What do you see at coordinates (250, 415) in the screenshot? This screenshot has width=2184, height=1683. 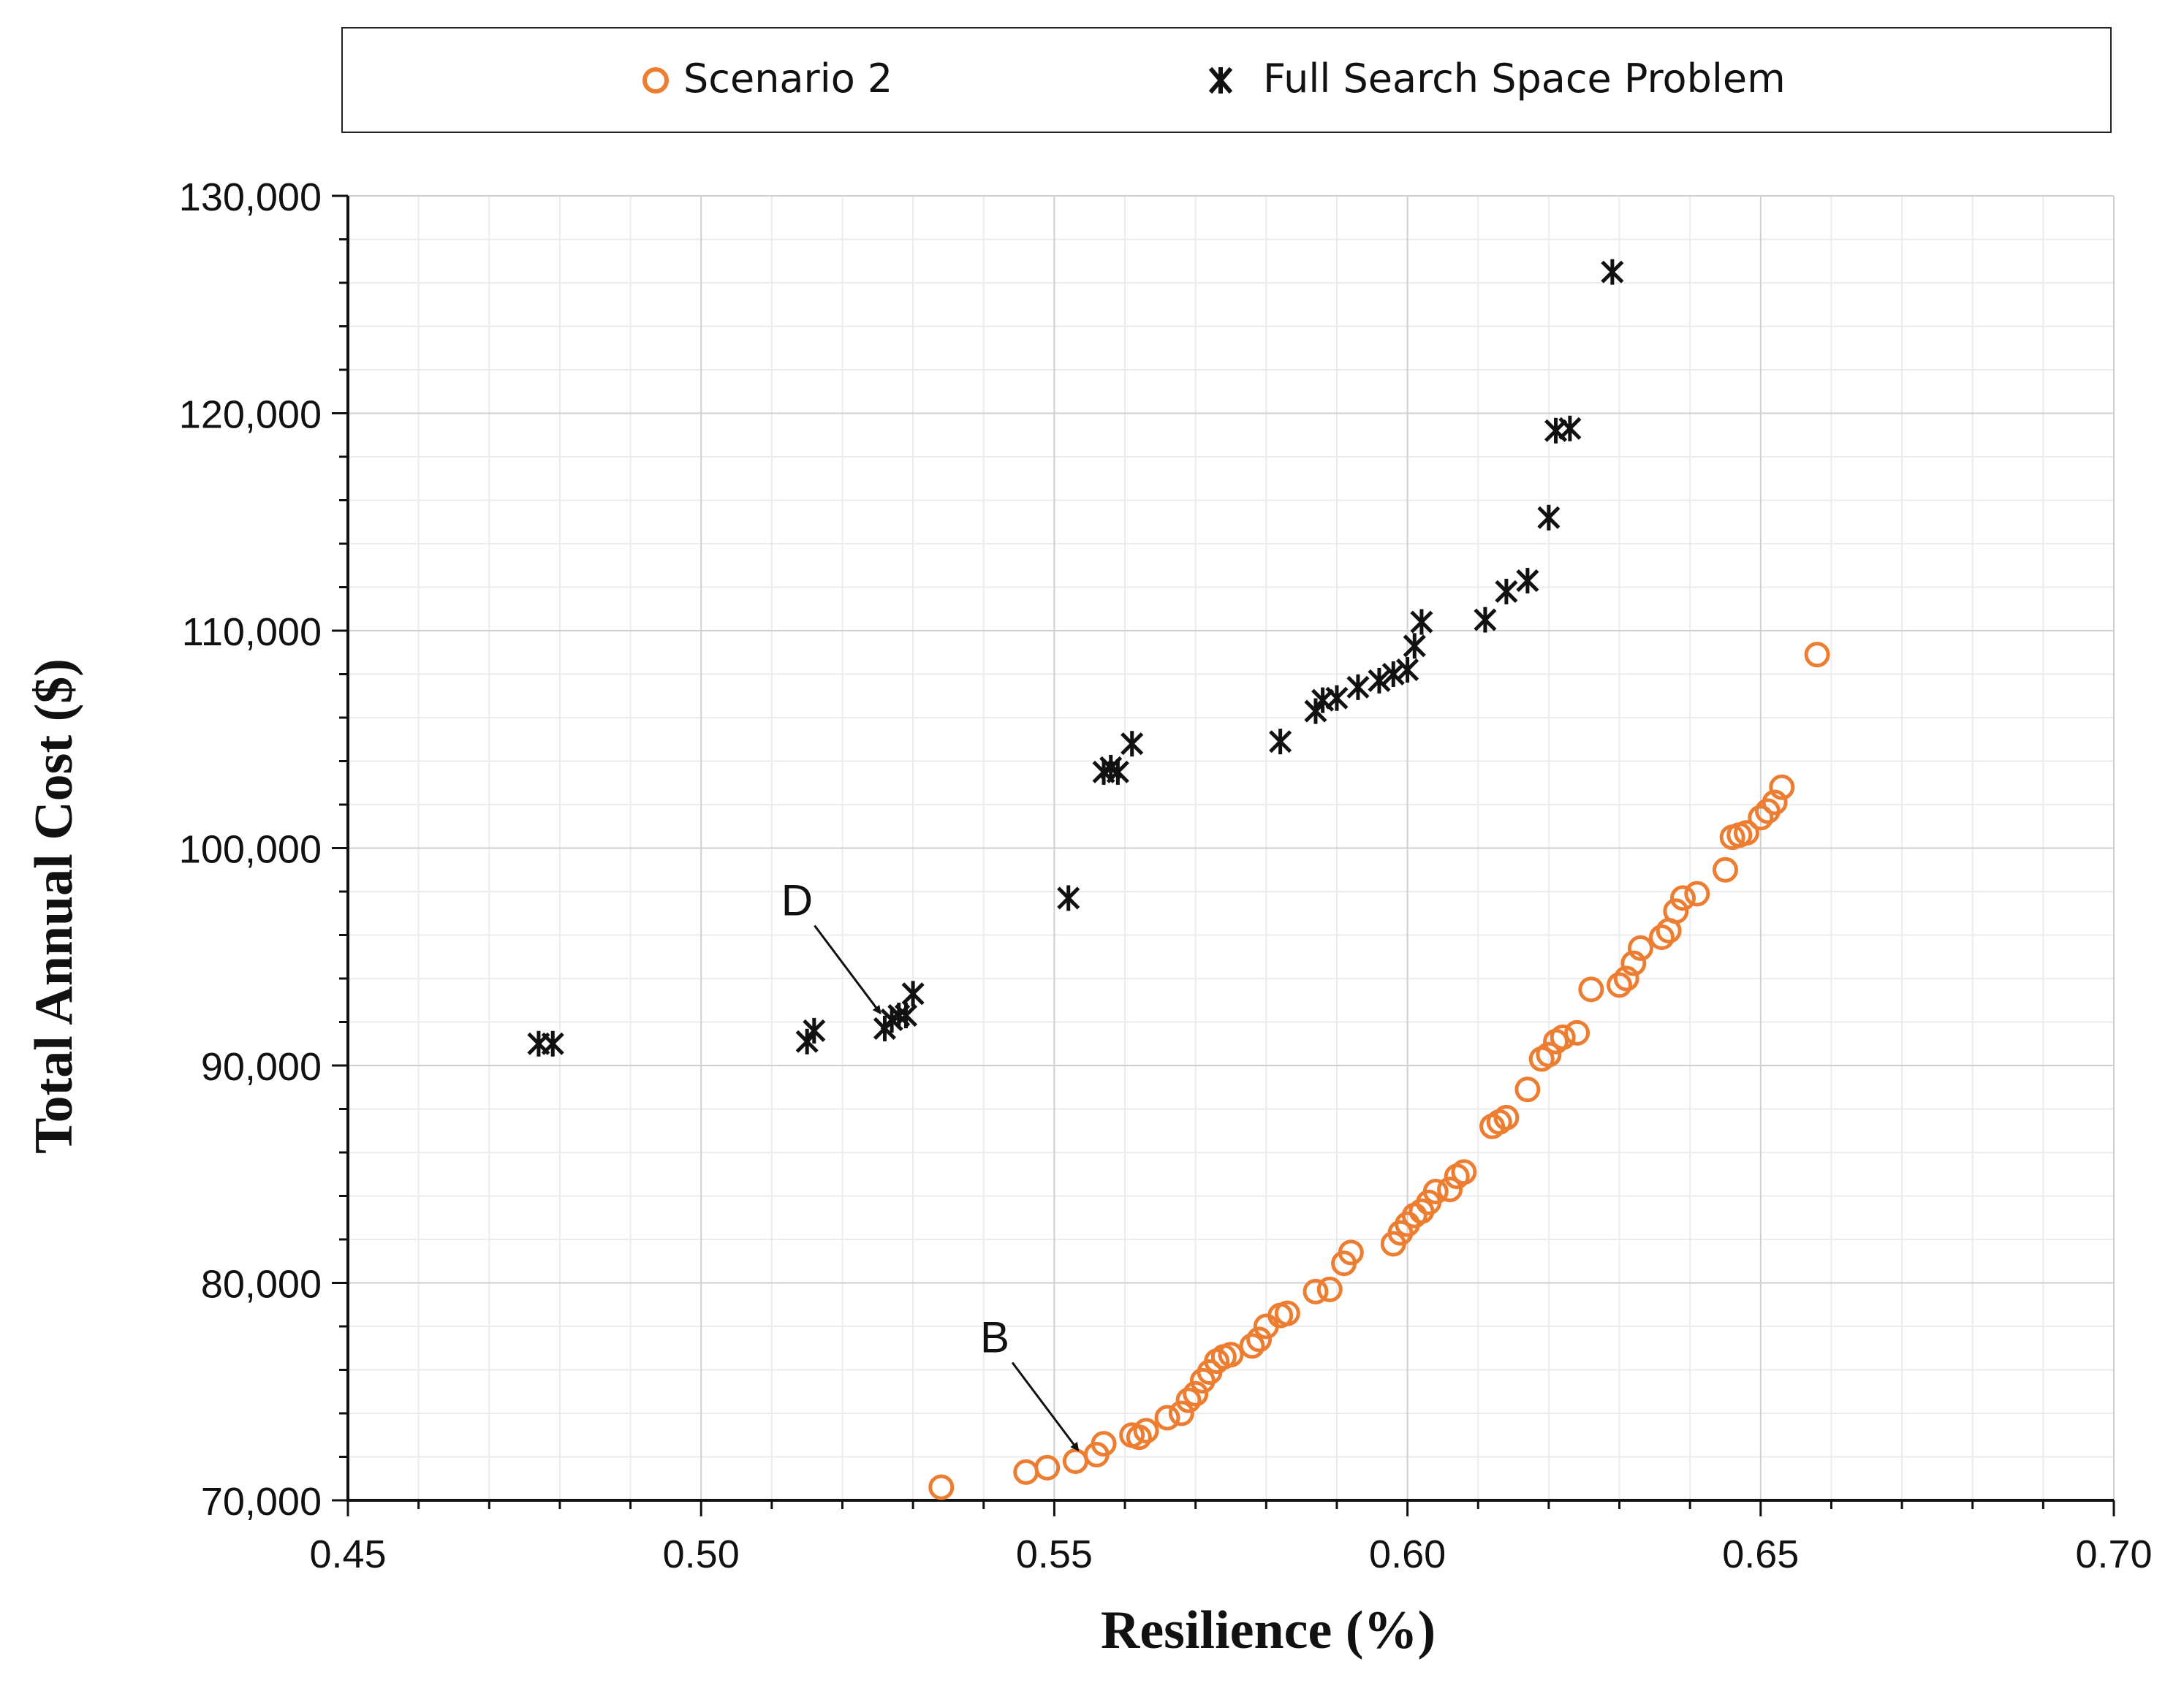 I see `y-tick-label: 120,000` at bounding box center [250, 415].